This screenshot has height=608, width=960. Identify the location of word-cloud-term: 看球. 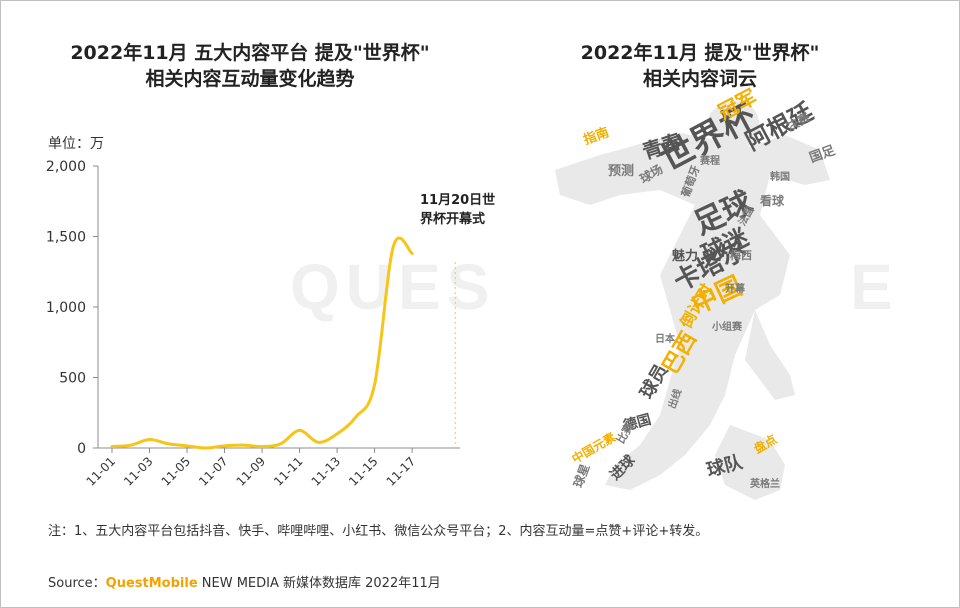
(772, 201).